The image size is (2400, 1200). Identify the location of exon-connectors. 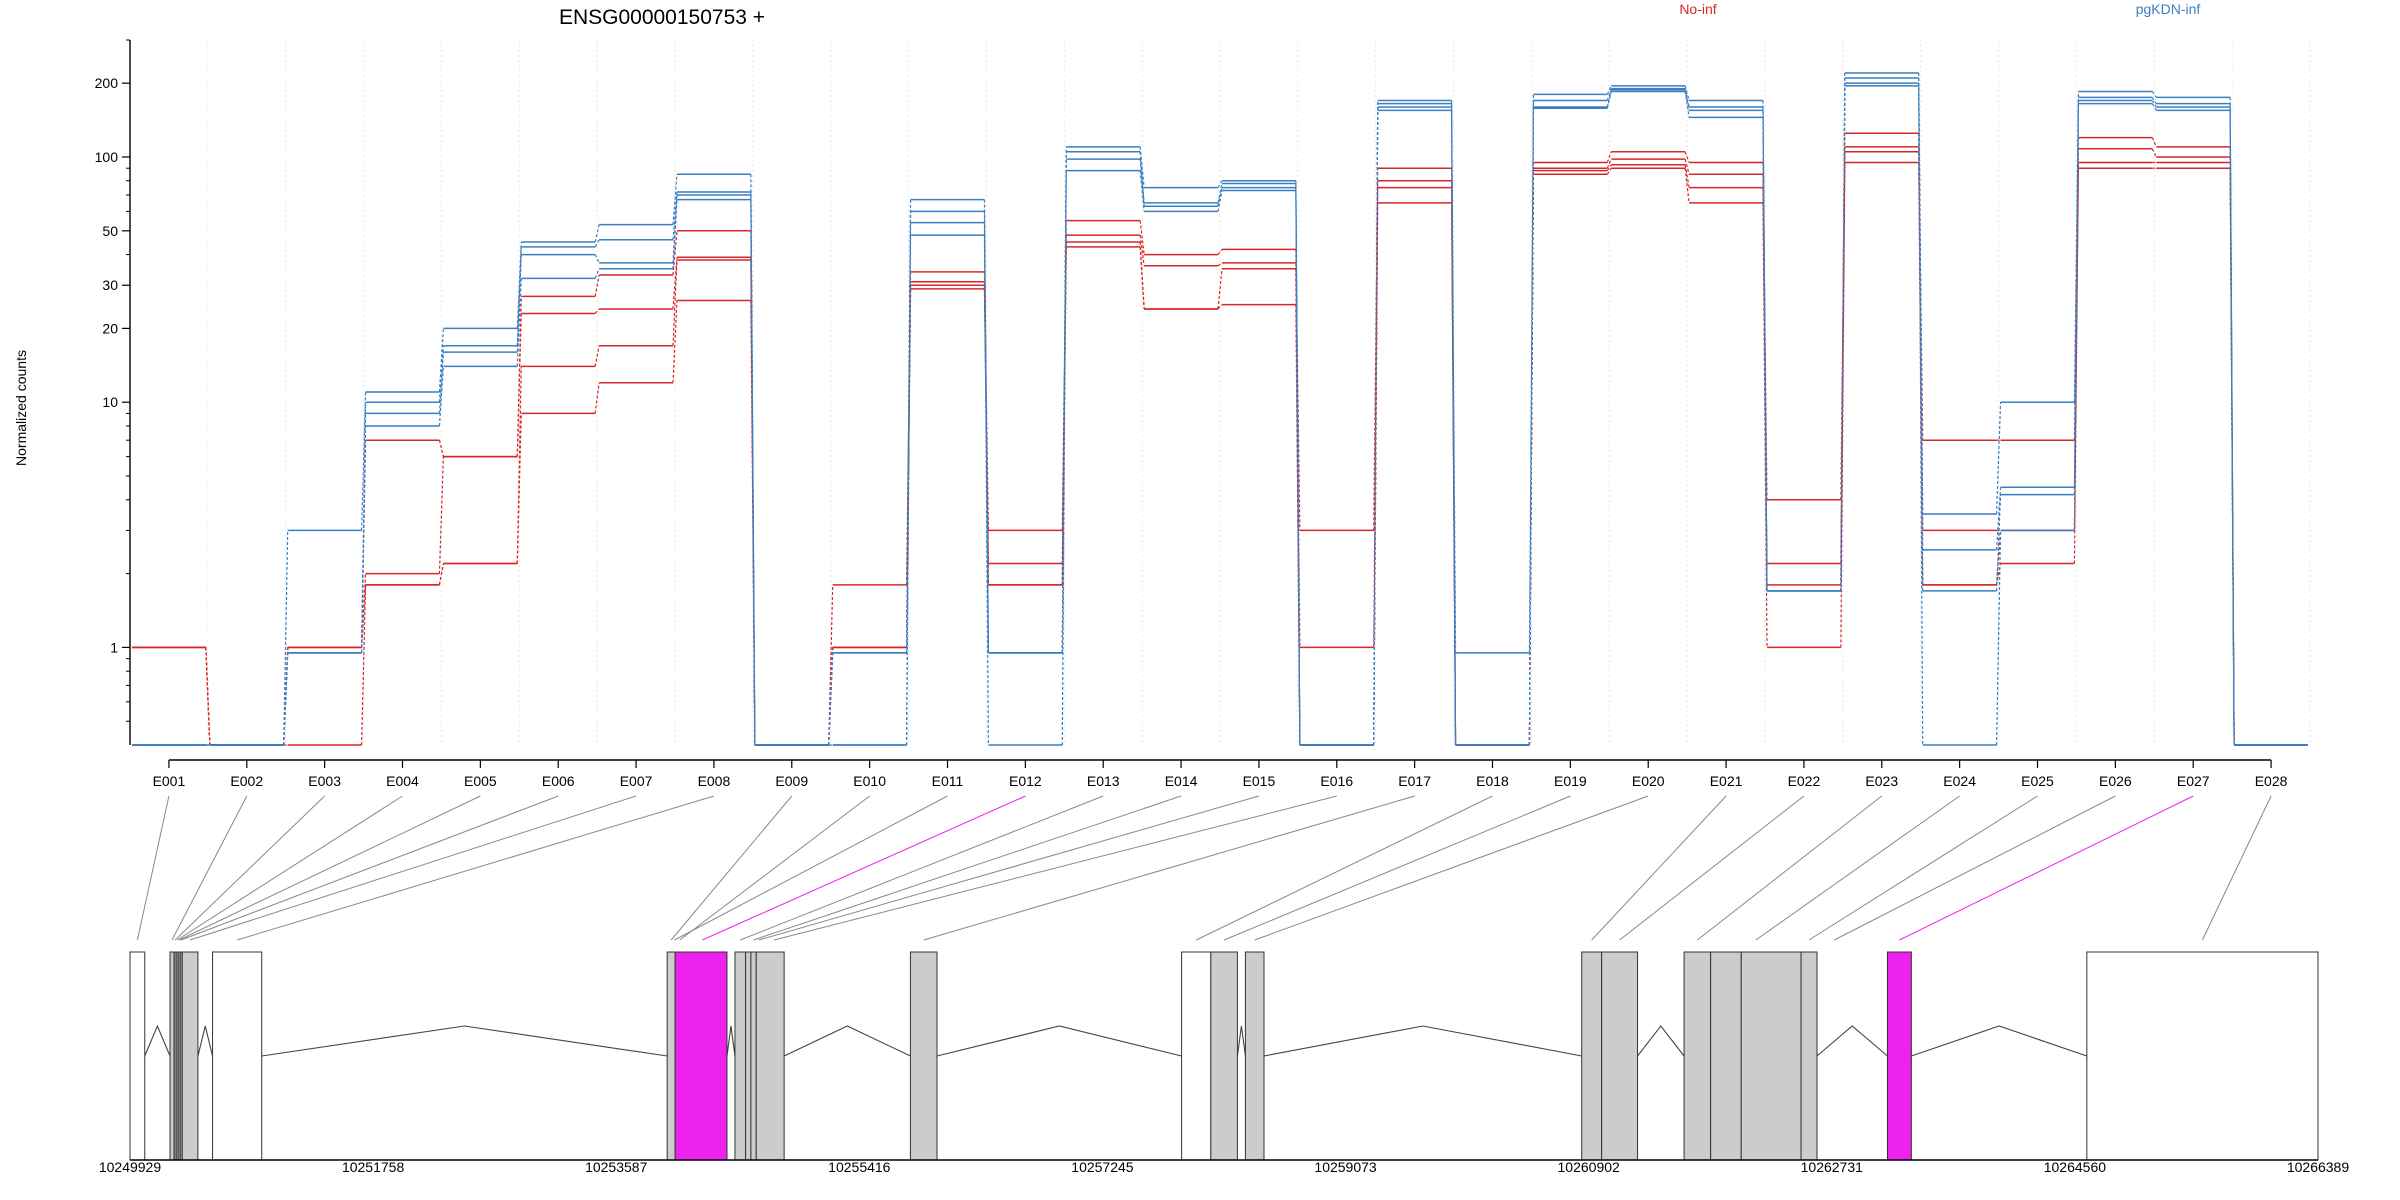
(1204, 868).